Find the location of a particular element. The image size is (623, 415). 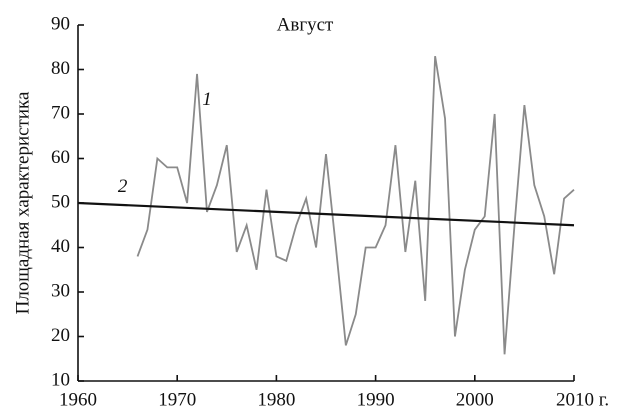

x-tick-label: 1980 is located at coordinates (276, 399).